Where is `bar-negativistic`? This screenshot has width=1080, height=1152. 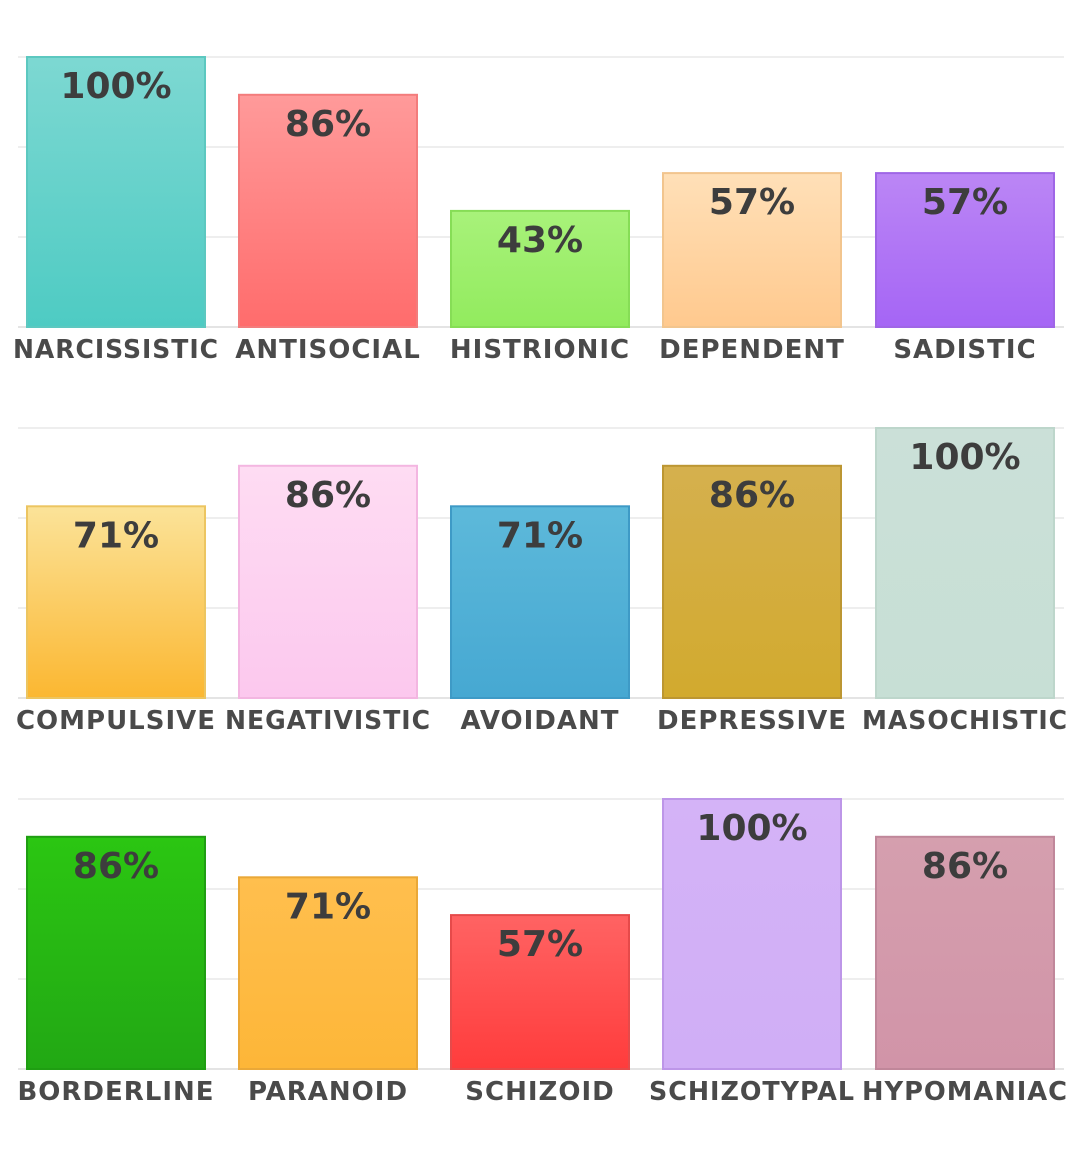 bar-negativistic is located at coordinates (328, 581).